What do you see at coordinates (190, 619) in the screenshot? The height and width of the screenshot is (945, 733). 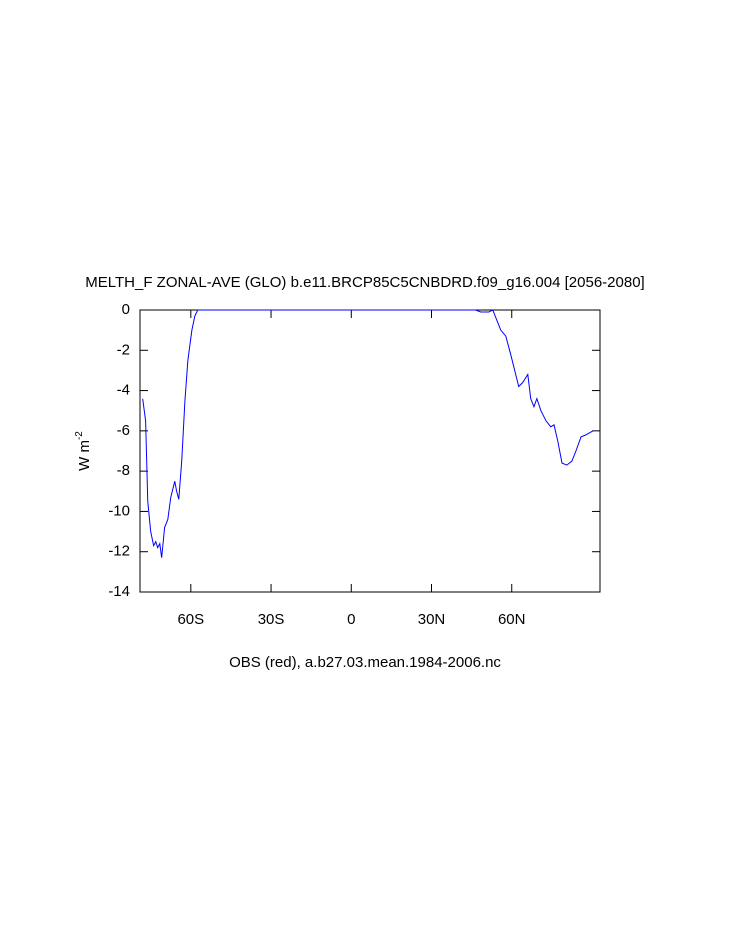 I see `x-tick-label: 60S` at bounding box center [190, 619].